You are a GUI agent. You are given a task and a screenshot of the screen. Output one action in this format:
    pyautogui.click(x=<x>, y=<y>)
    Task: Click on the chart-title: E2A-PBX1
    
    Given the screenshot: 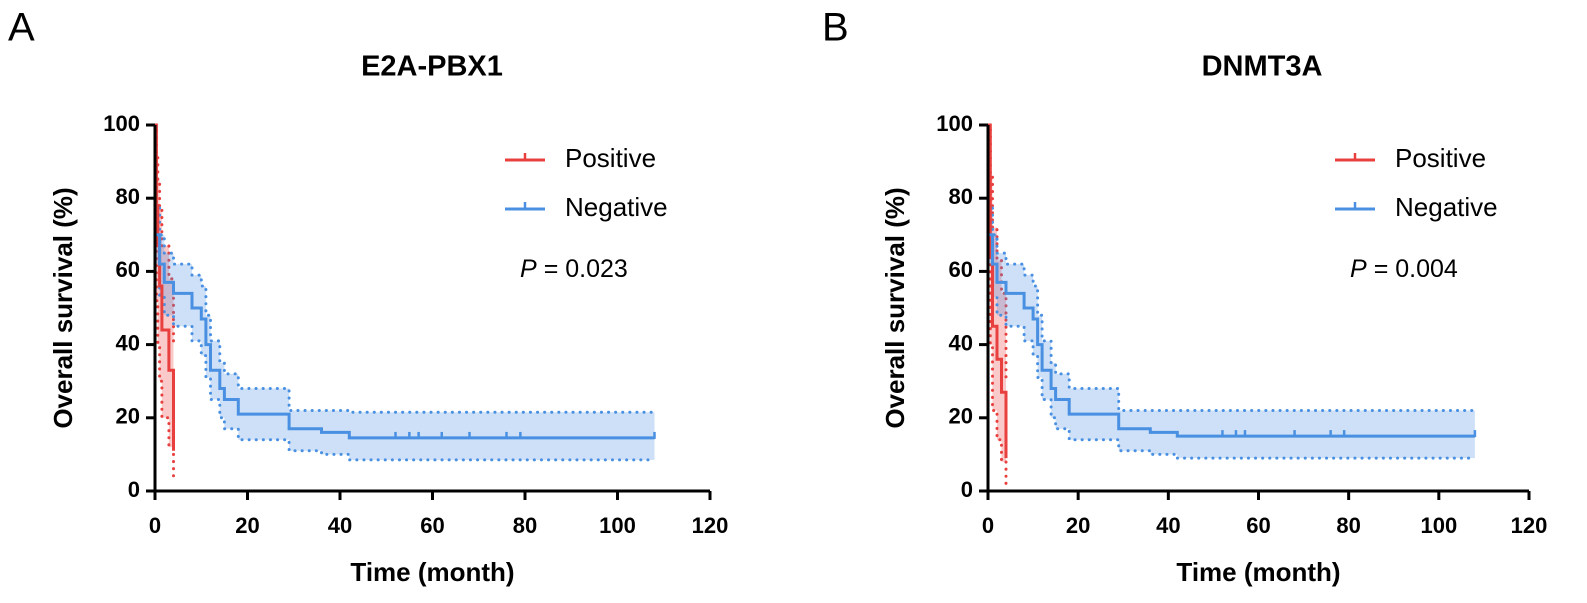 What is the action you would take?
    pyautogui.click(x=432, y=67)
    